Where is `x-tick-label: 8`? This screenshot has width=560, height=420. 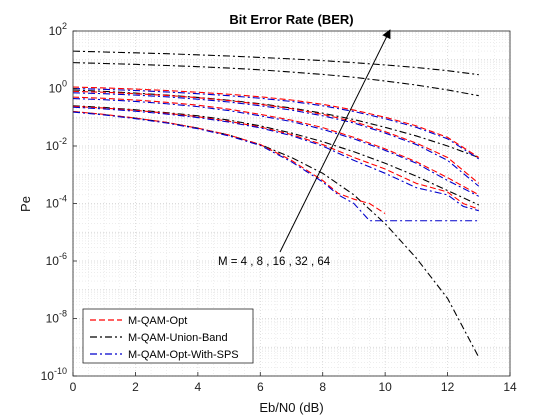 x-tick-label: 8 is located at coordinates (322, 387).